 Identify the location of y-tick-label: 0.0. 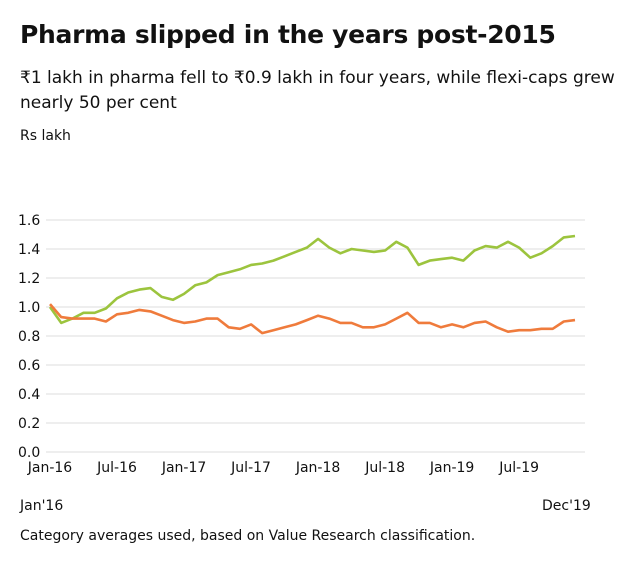
(29, 453).